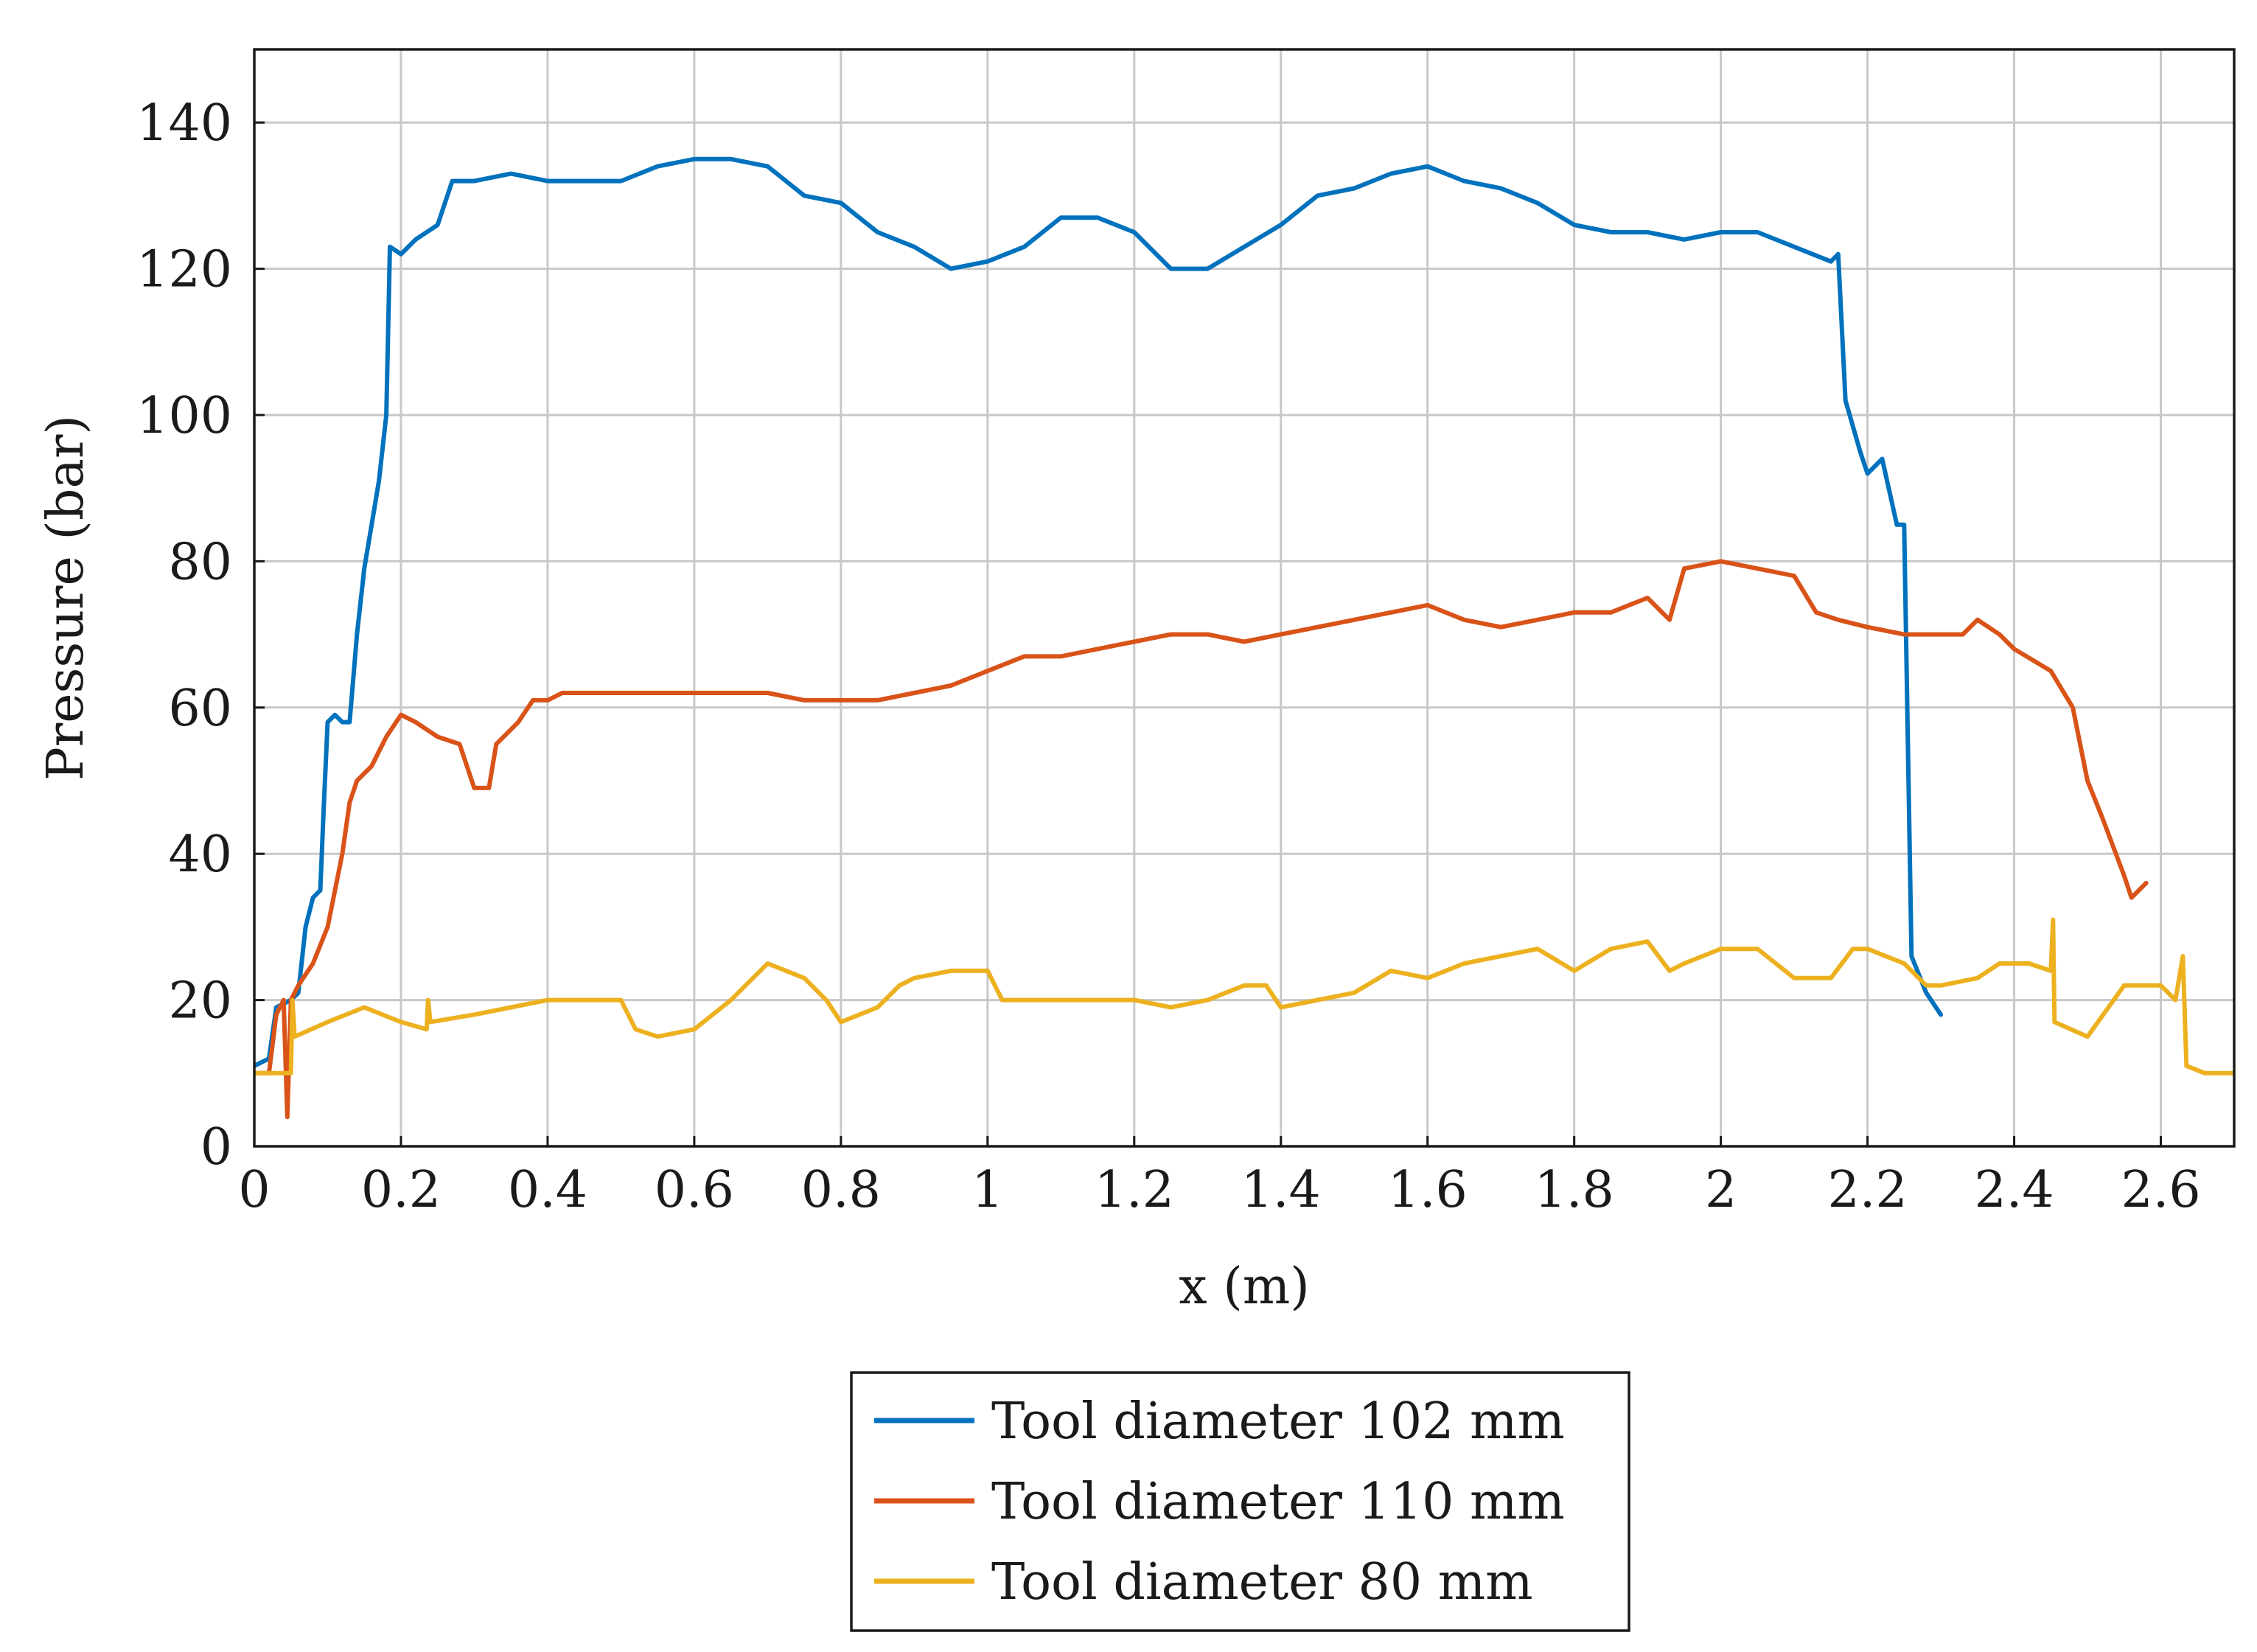  What do you see at coordinates (987, 1190) in the screenshot?
I see `x-tick-label: 1` at bounding box center [987, 1190].